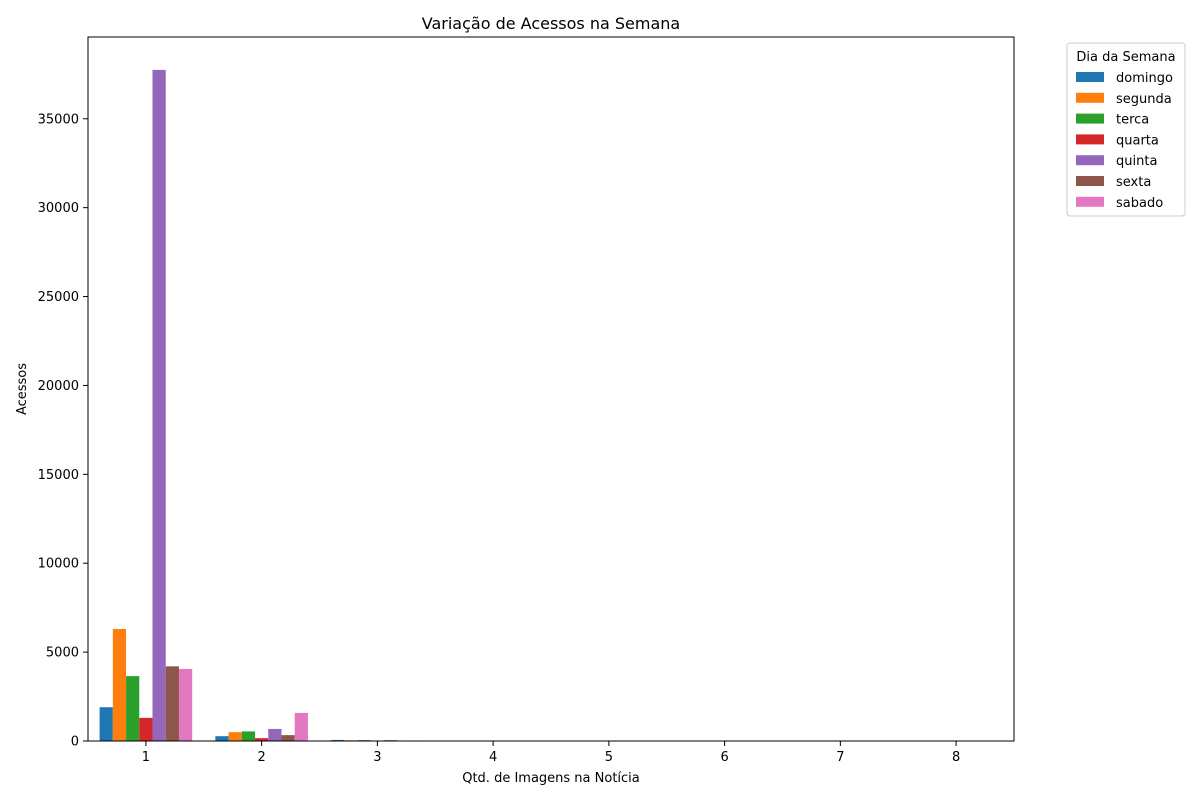  I want to click on legend-label-quinta: quinta, so click(1136, 161).